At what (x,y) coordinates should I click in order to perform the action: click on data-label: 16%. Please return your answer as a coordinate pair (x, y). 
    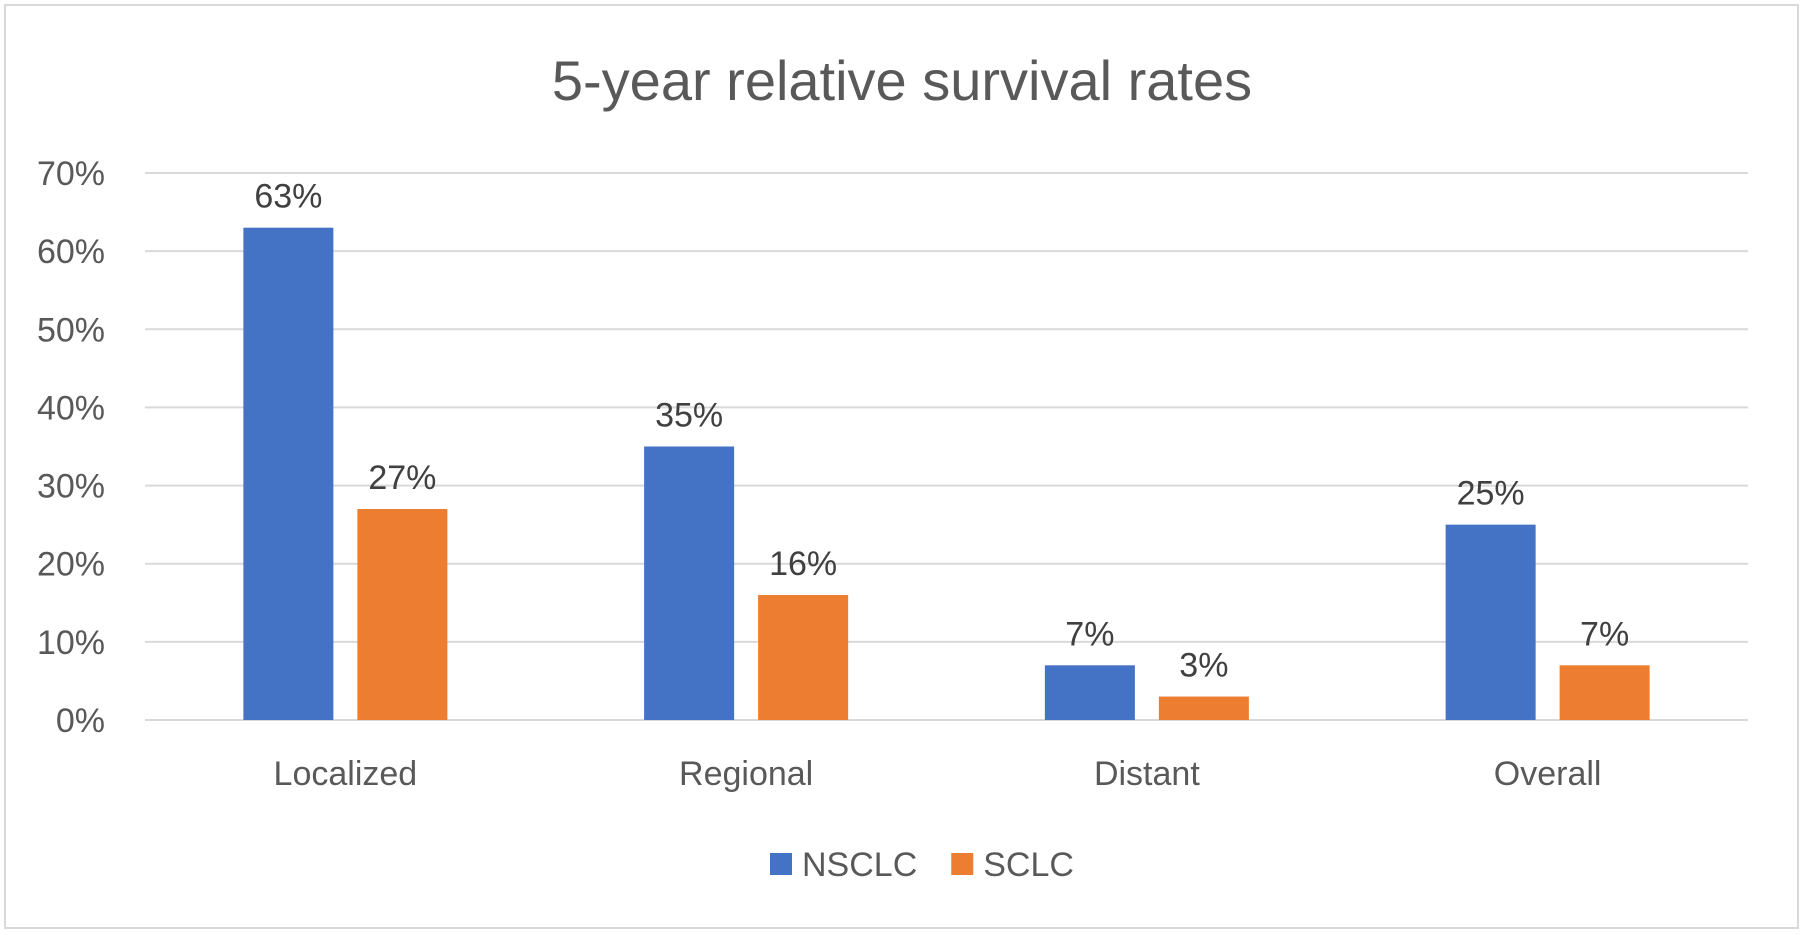
    Looking at the image, I should click on (803, 564).